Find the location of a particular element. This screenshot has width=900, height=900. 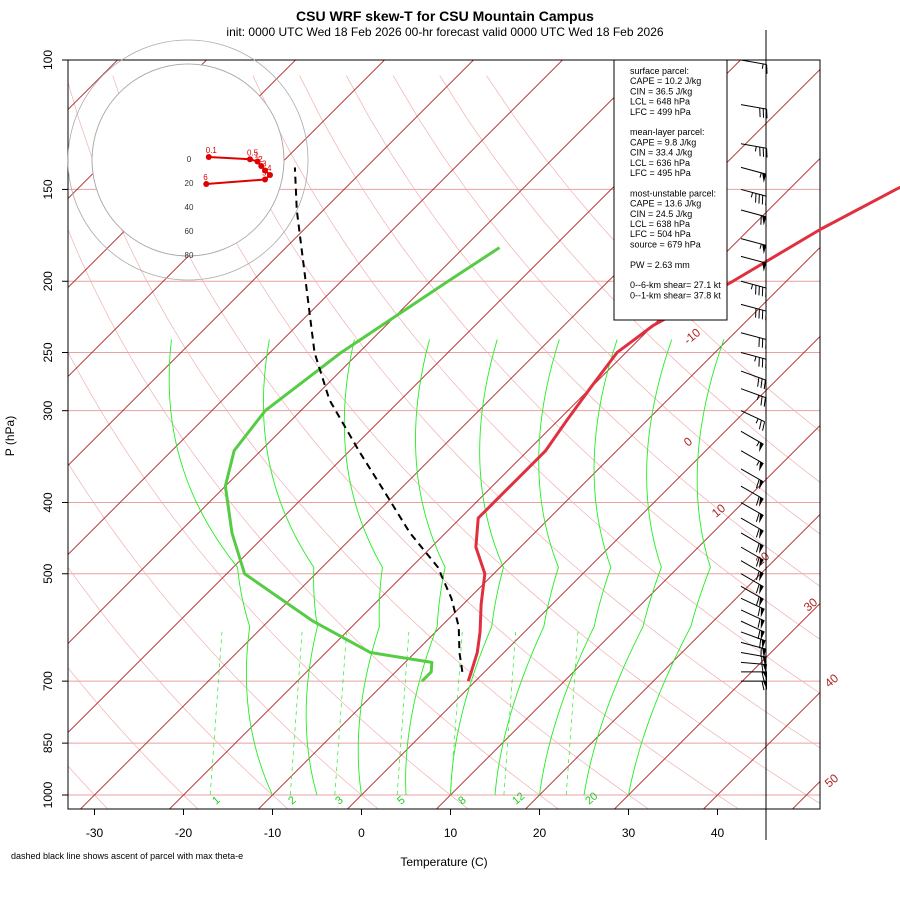

isotherm-label: 0 is located at coordinates (688, 441).